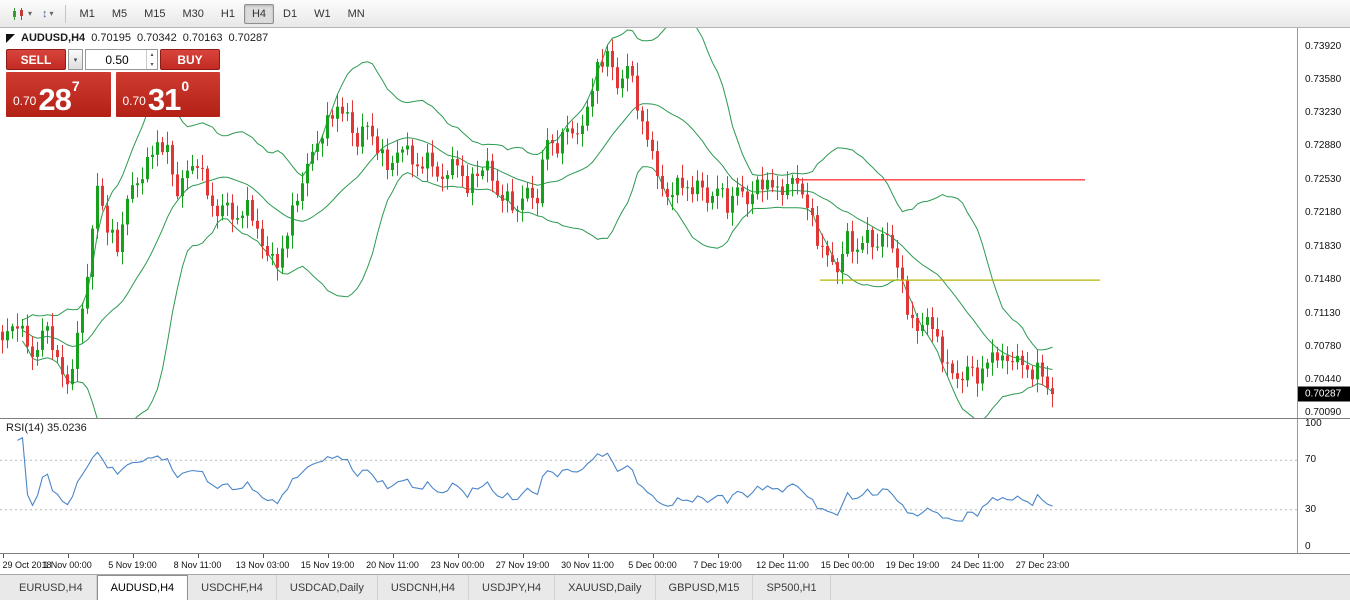  What do you see at coordinates (25, 428) in the screenshot?
I see `rsi-title: RSI(14)` at bounding box center [25, 428].